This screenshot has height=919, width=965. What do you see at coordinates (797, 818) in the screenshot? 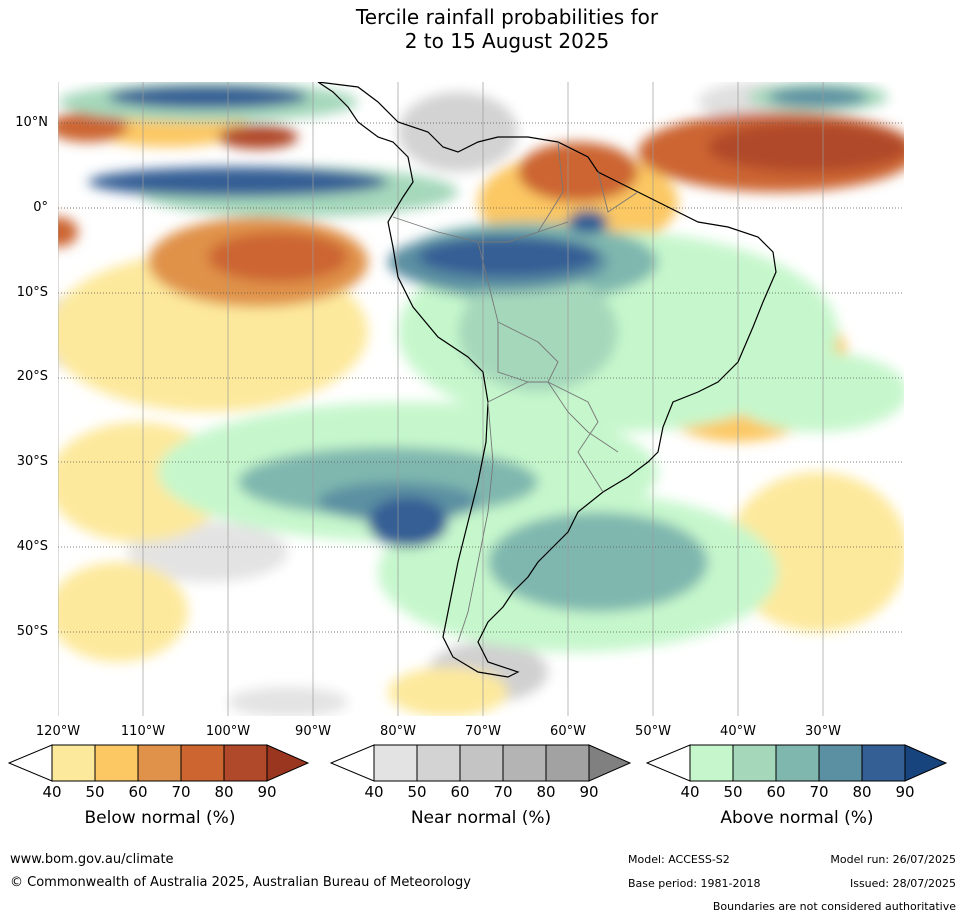
I see `legend-above-normal-title: Above normal (%)` at bounding box center [797, 818].